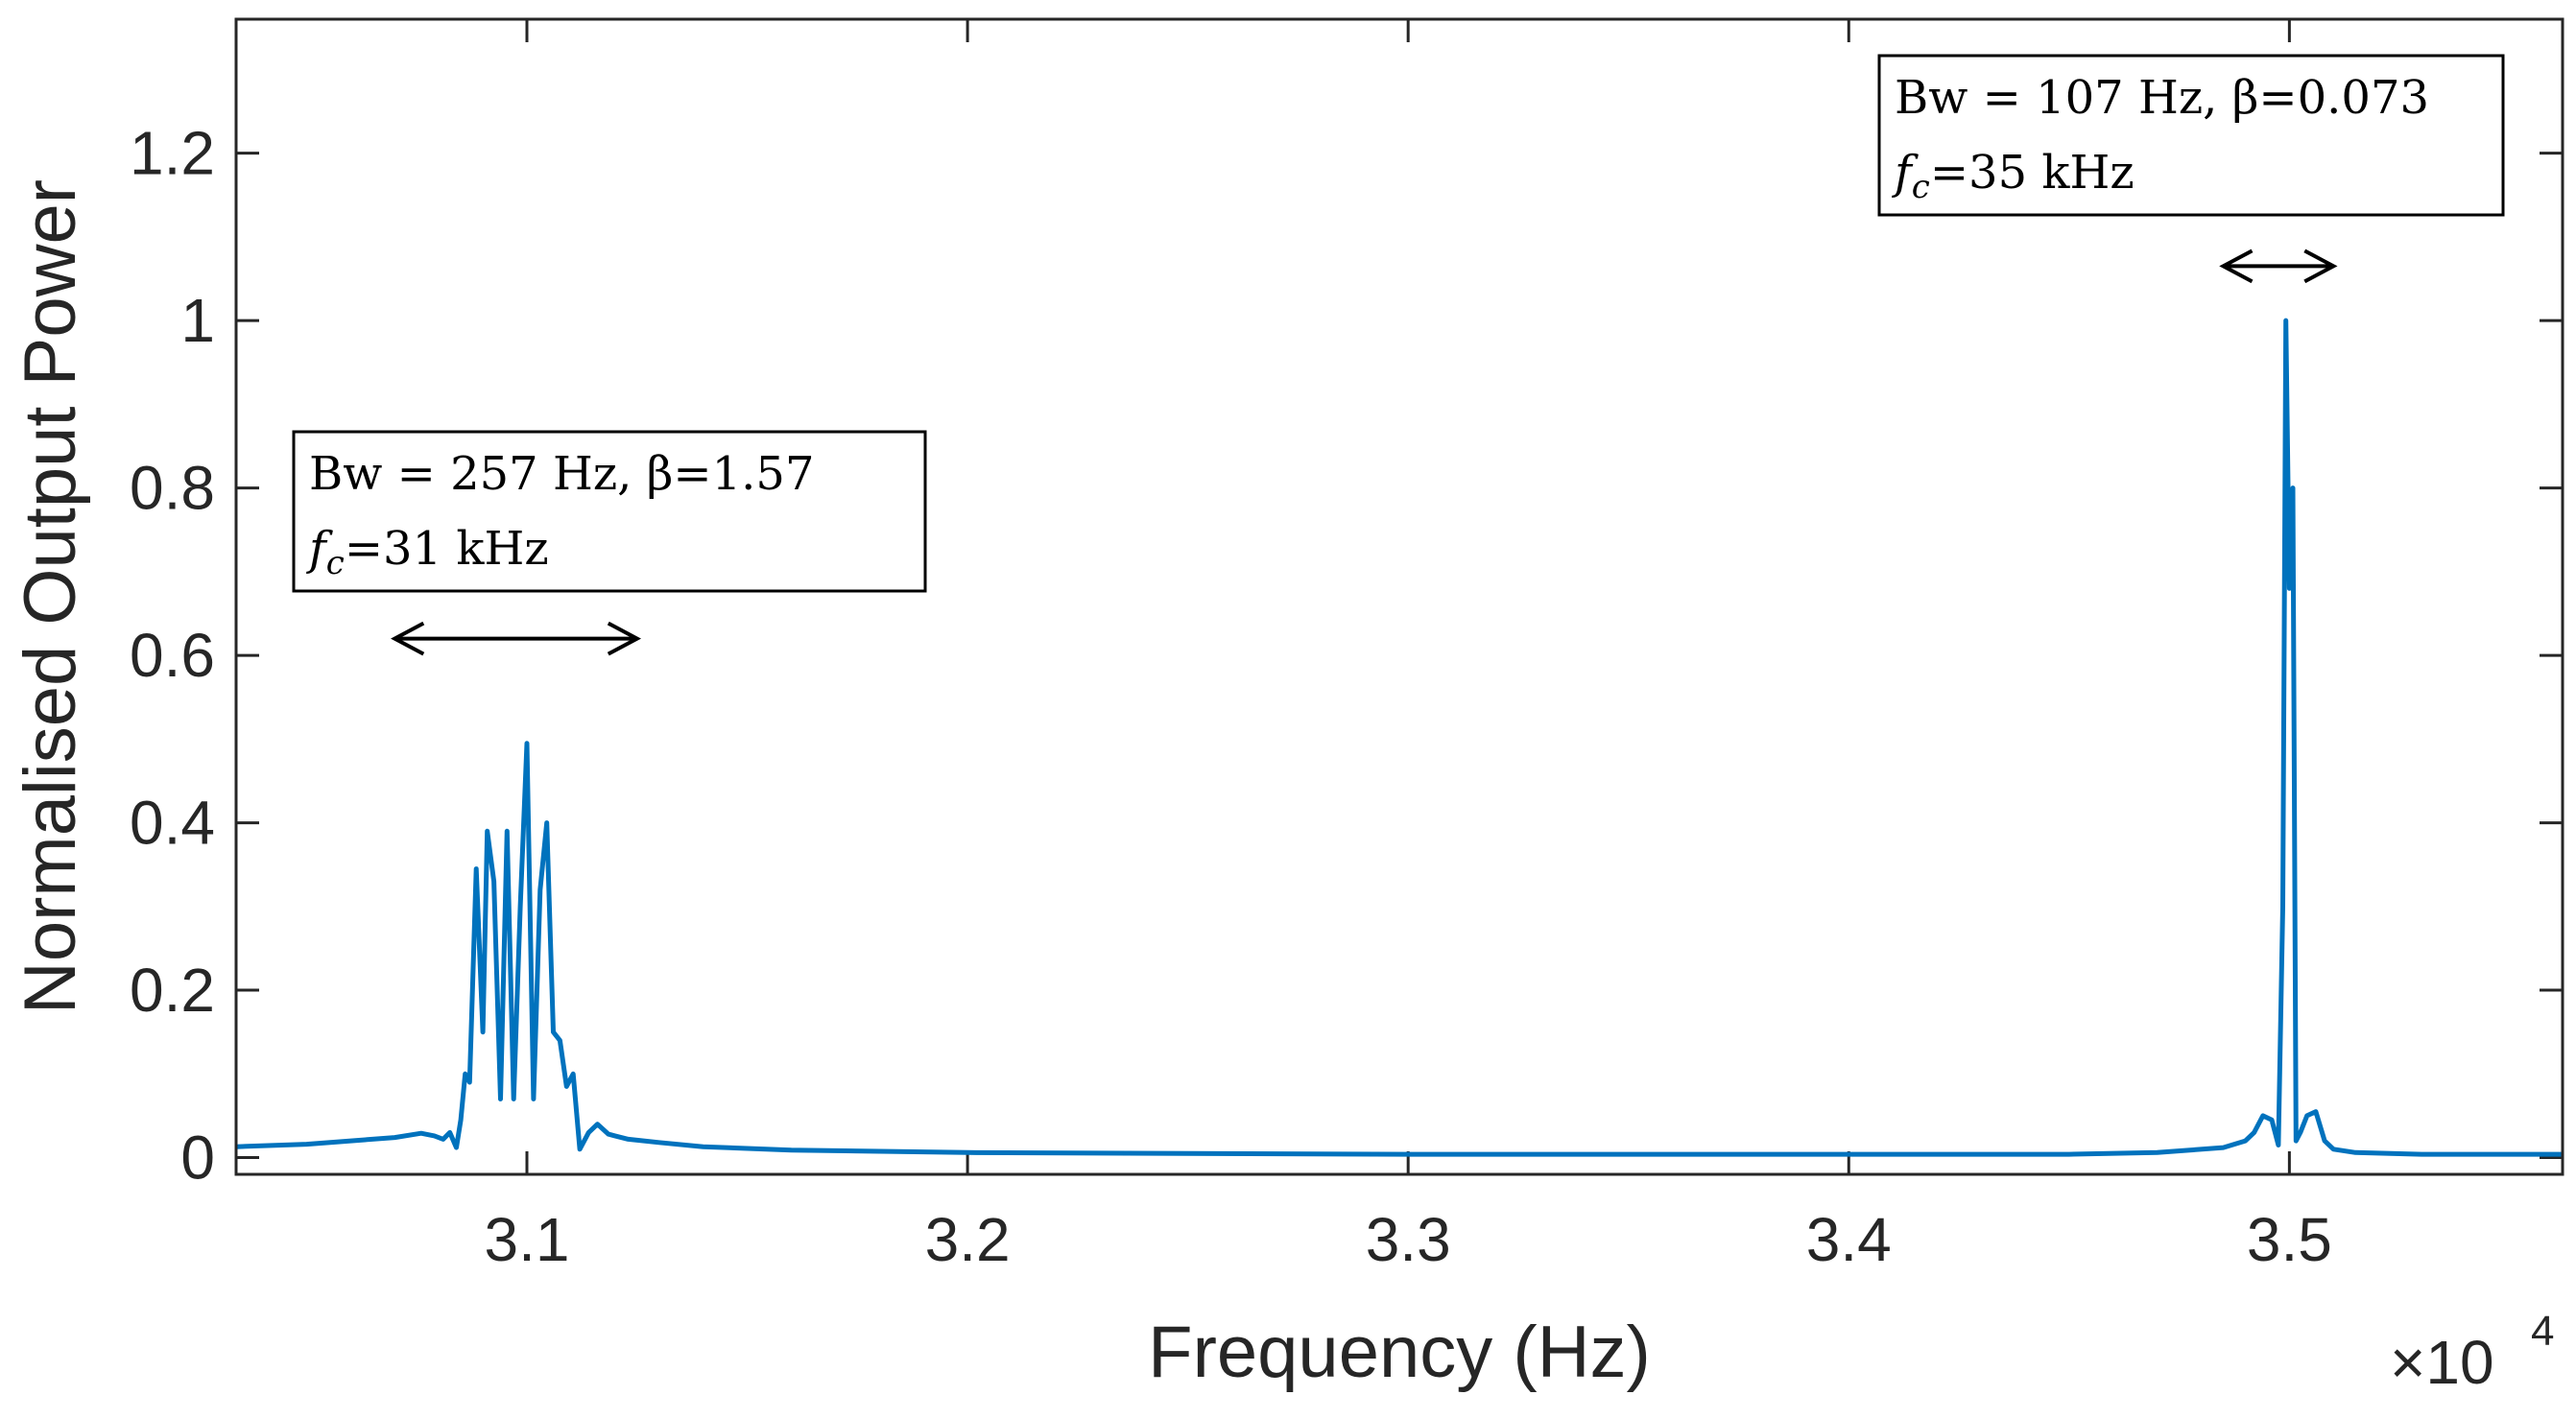  Describe the element at coordinates (172, 823) in the screenshot. I see `y-tick-label: 0.4` at that location.